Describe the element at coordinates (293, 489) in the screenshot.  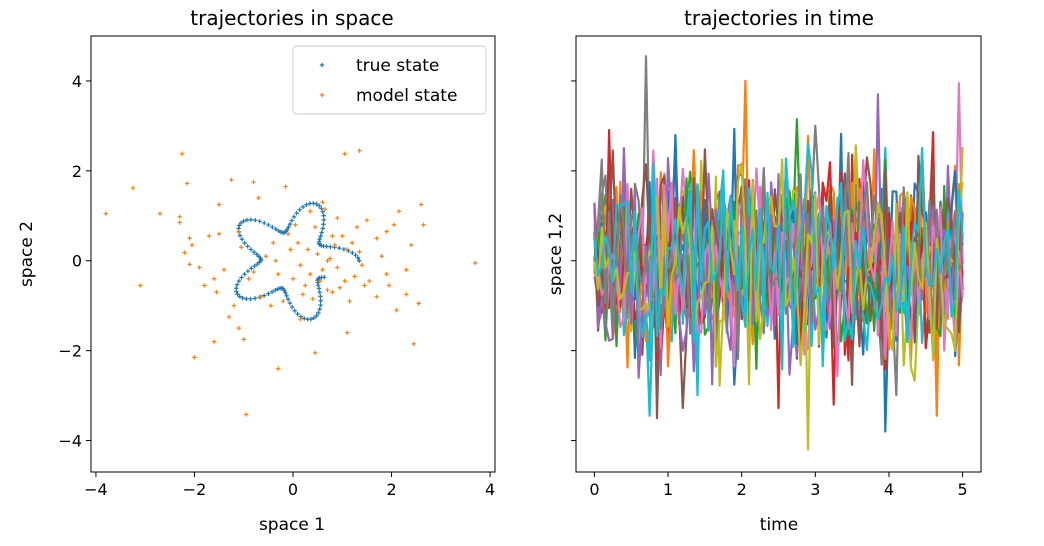
I see `left-x-tick-label: 0` at that location.